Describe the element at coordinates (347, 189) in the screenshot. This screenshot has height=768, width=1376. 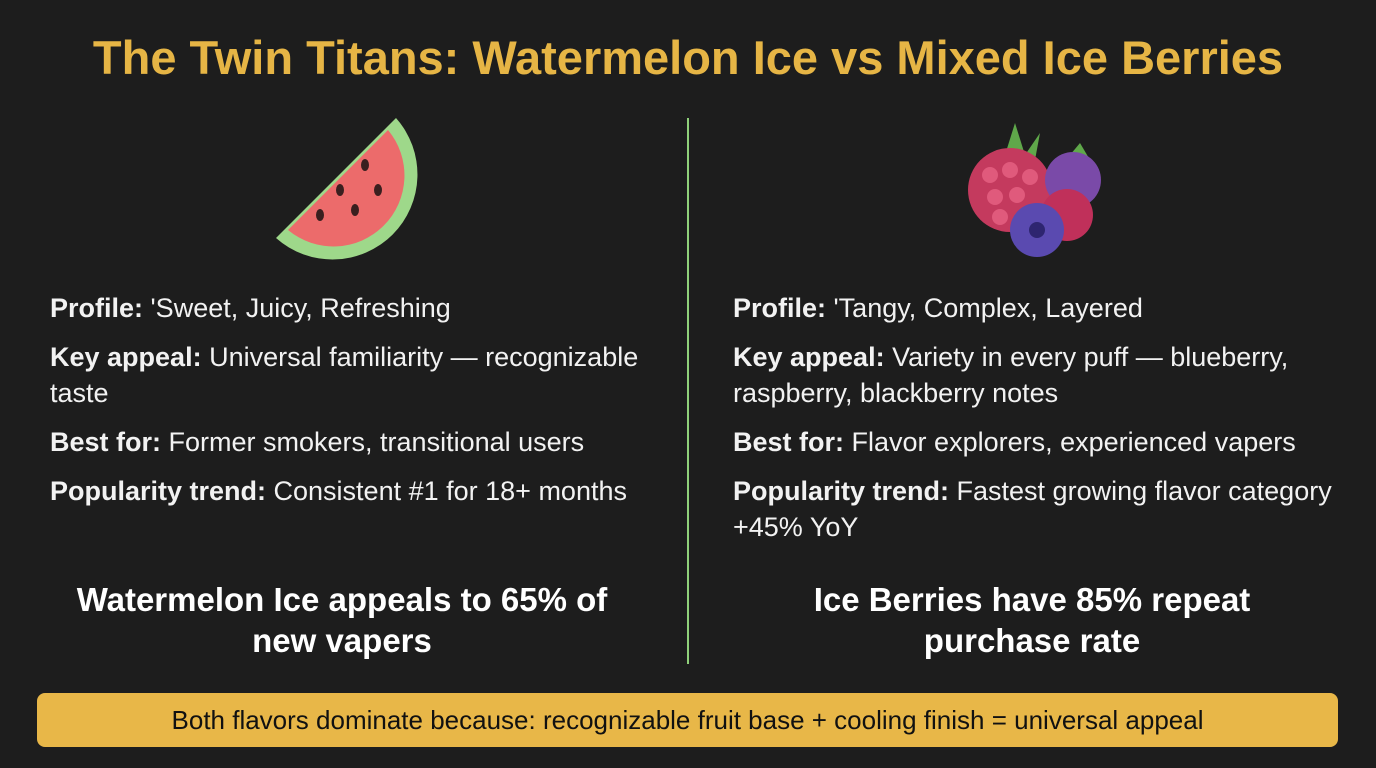
I see `watermelon-icon` at that location.